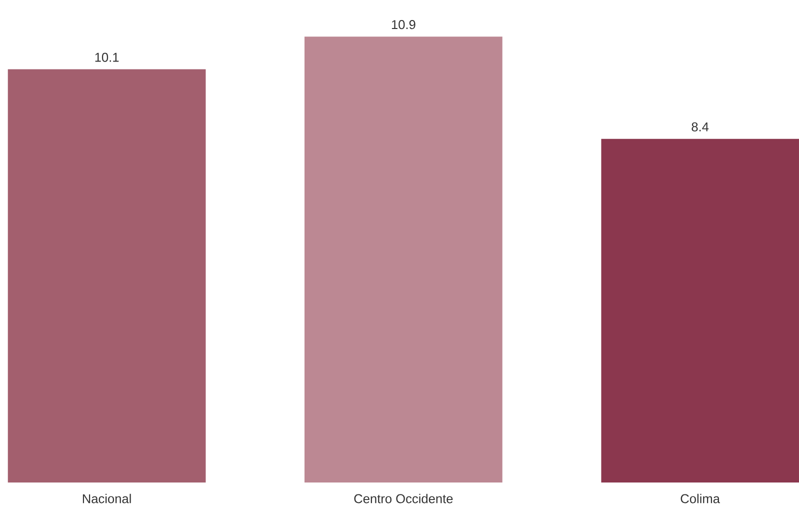 The width and height of the screenshot is (799, 519). What do you see at coordinates (107, 57) in the screenshot?
I see `data-label: 10.1` at bounding box center [107, 57].